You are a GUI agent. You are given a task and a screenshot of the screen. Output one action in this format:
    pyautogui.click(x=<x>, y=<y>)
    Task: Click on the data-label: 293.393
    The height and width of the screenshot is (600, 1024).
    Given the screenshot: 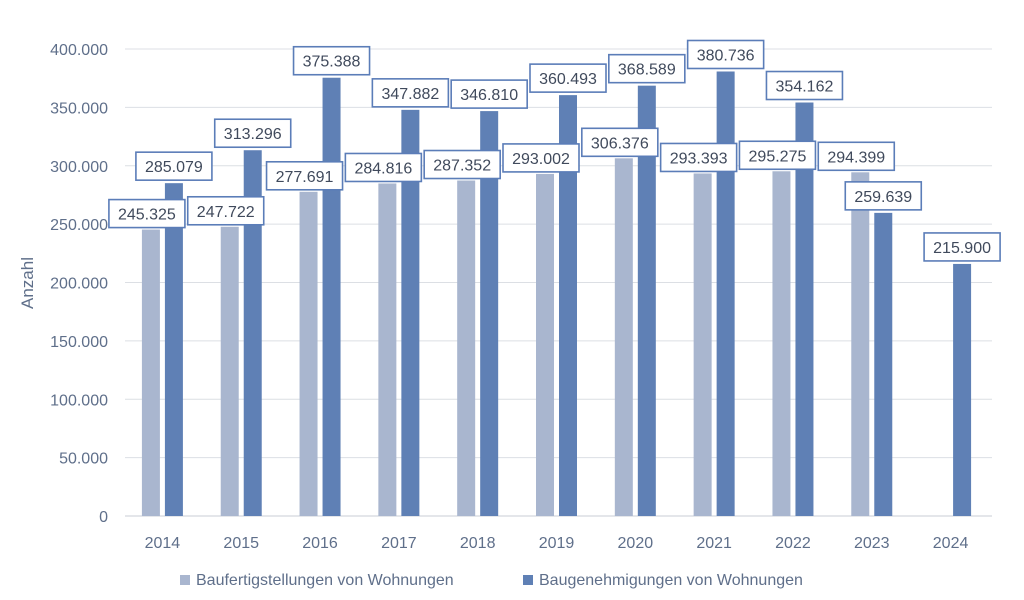 What is the action you would take?
    pyautogui.click(x=698, y=157)
    